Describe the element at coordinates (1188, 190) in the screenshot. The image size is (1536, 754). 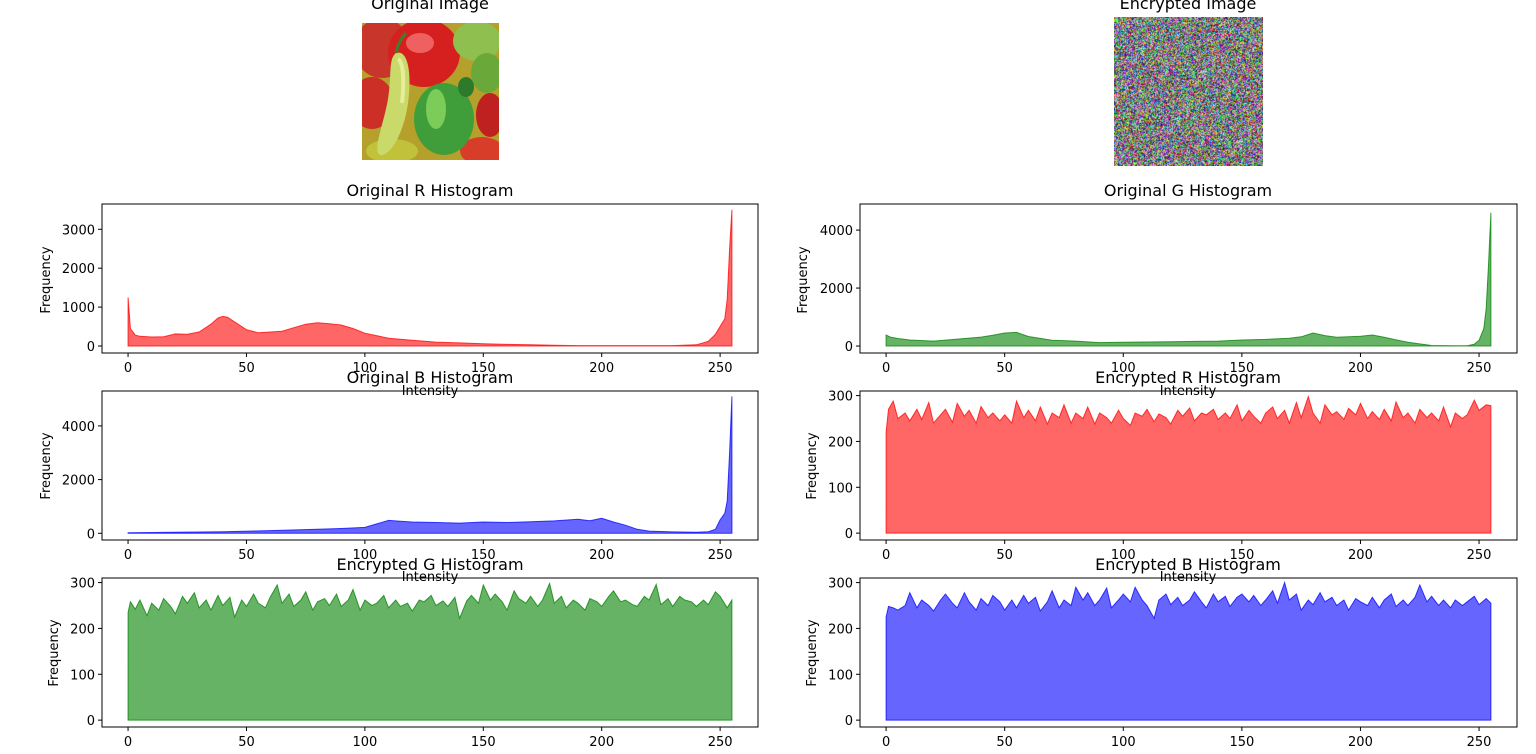
I see `chart-title: Original G Histogram` at that location.